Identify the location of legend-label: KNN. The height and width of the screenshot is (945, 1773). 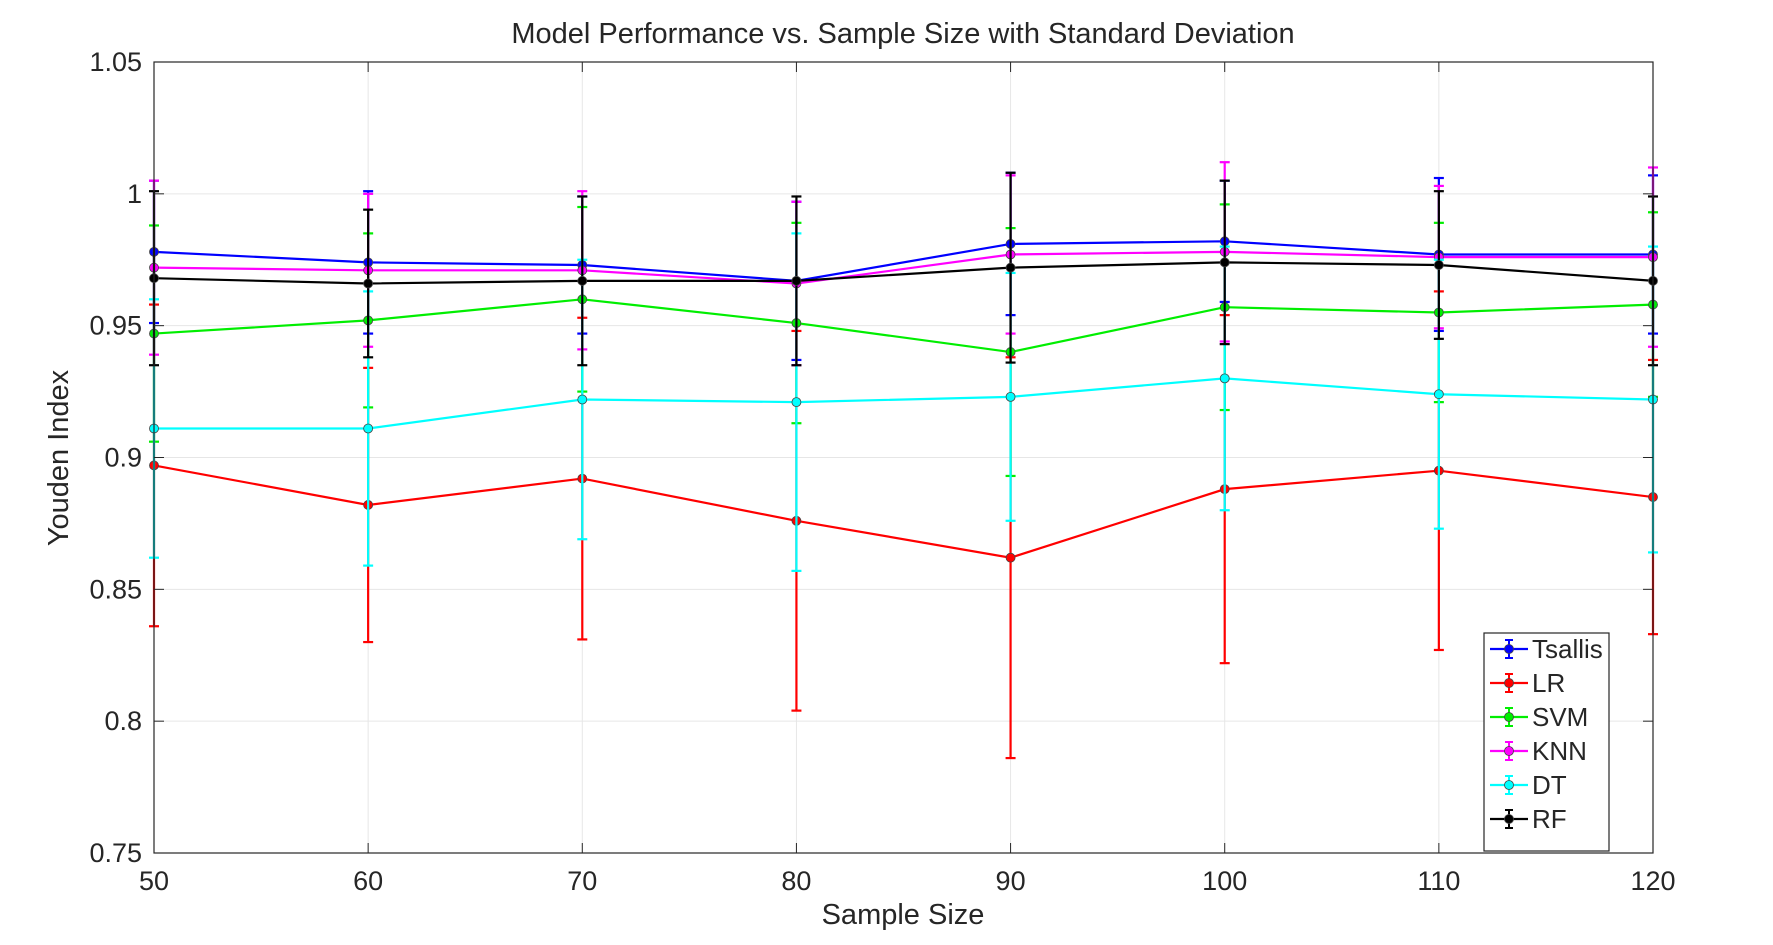
(1559, 751).